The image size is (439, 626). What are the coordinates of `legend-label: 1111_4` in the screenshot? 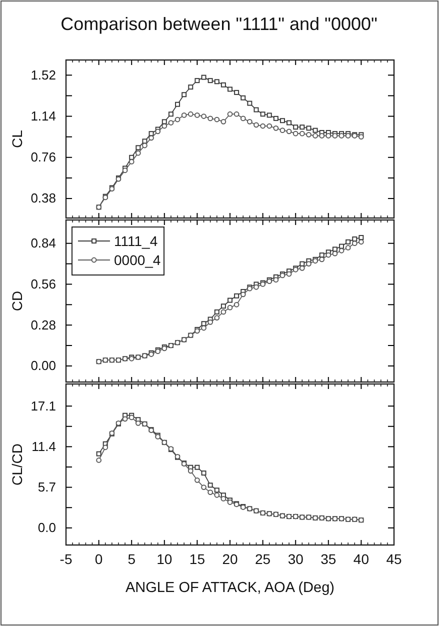 It's located at (136, 241).